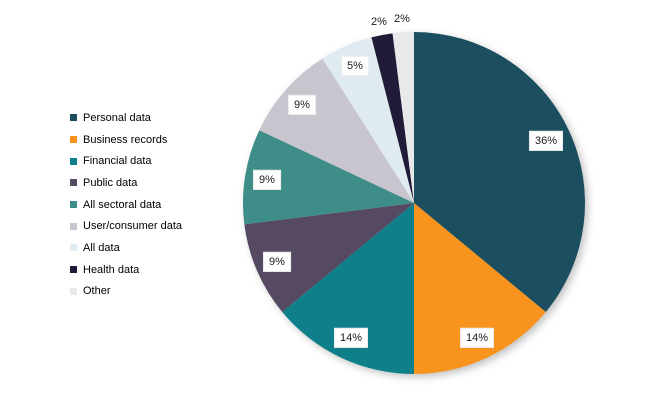 This screenshot has width=663, height=415. I want to click on pie-slice-business-records, so click(480, 288).